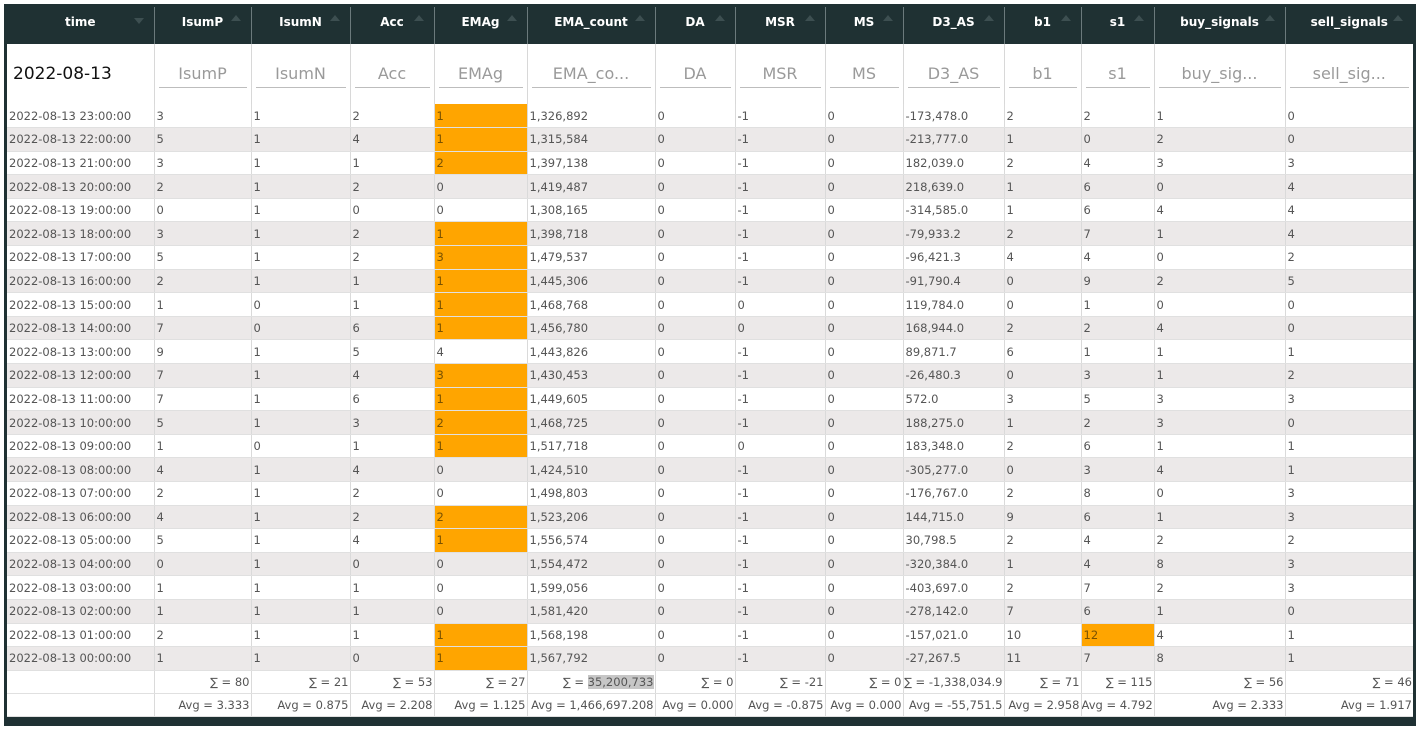 The width and height of the screenshot is (1420, 730). I want to click on cell-emag: 4, so click(480, 352).